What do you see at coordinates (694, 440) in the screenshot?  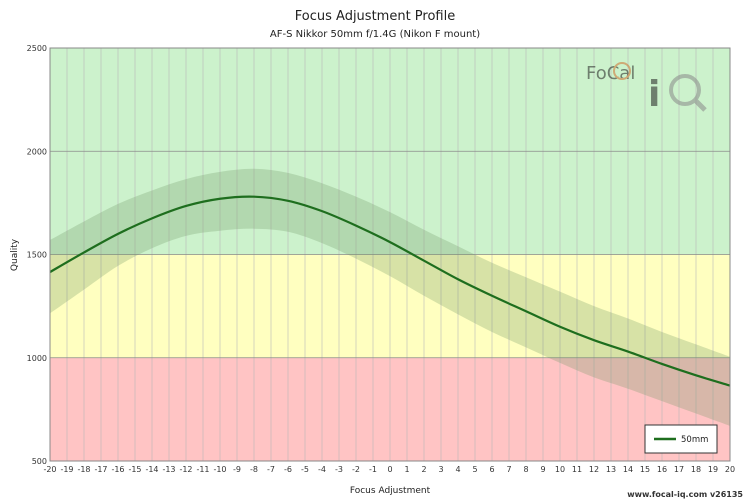 I see `legend-label-50mm: 50mm` at bounding box center [694, 440].